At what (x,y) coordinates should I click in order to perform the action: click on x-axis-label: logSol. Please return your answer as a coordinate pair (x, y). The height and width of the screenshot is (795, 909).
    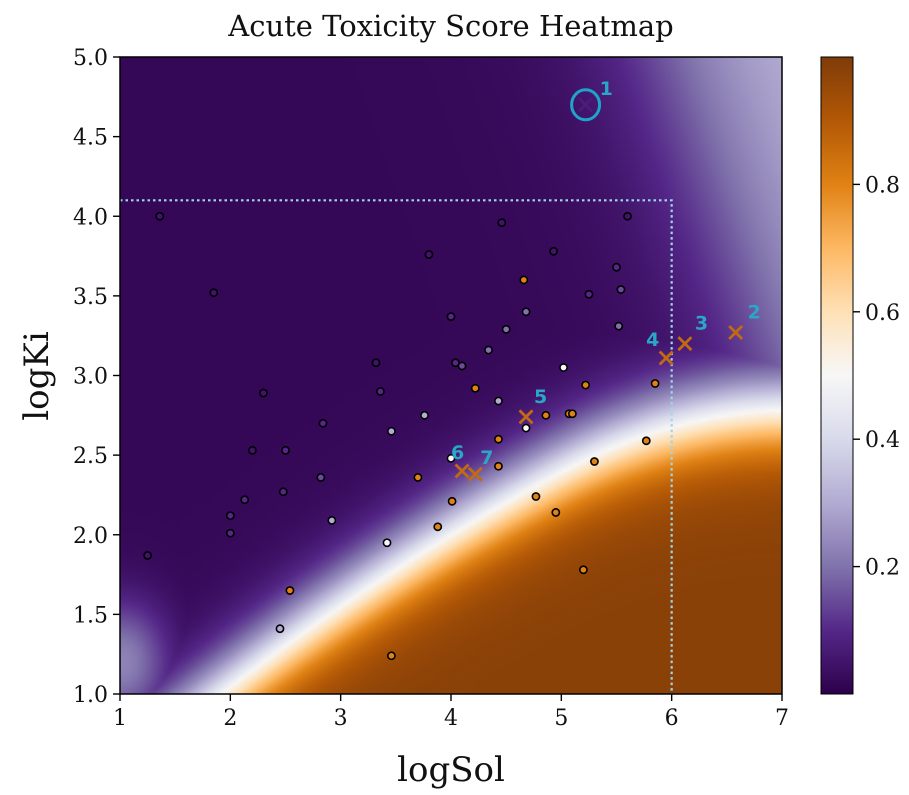
    Looking at the image, I should click on (451, 770).